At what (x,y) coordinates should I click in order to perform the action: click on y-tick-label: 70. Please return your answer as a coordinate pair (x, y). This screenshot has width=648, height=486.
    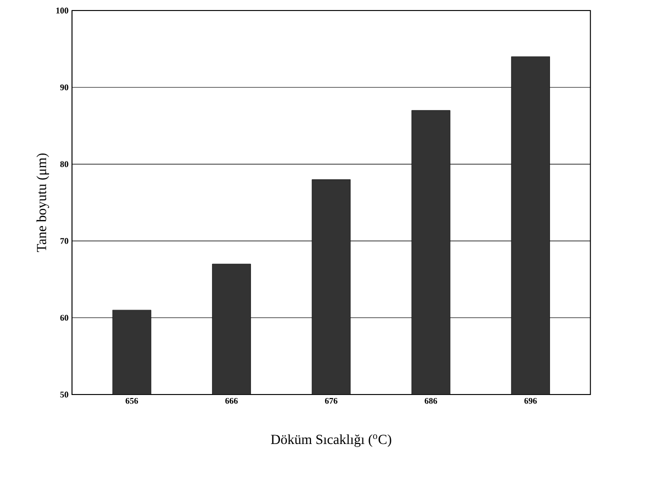
    Looking at the image, I should click on (64, 241).